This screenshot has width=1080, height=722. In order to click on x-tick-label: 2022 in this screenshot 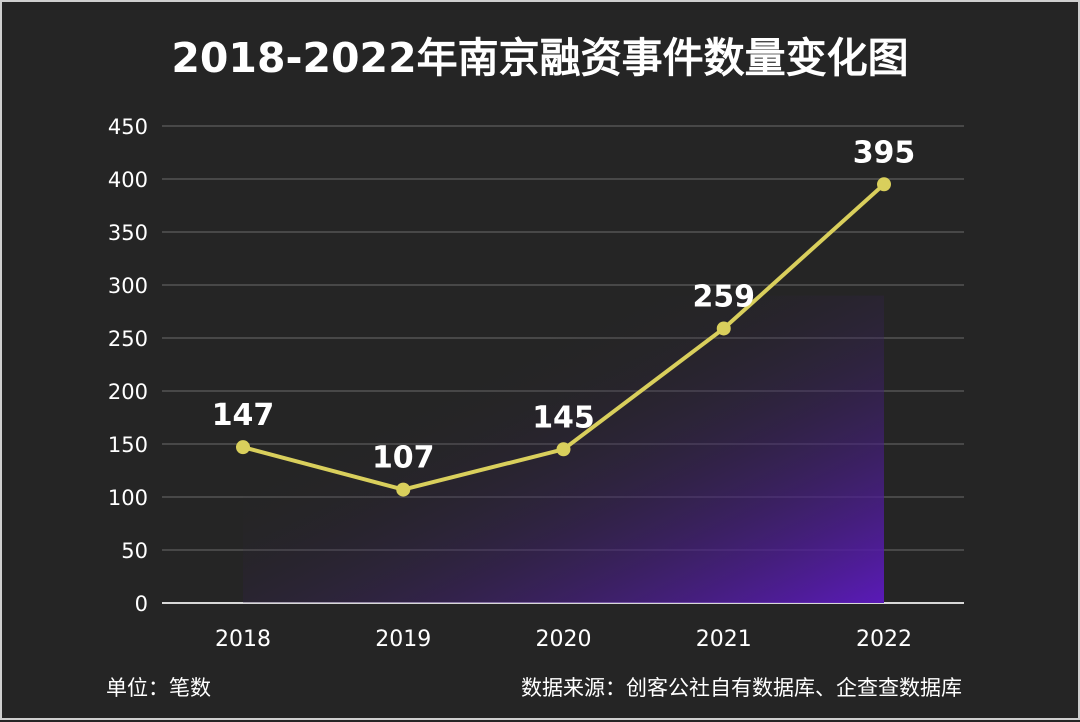, I will do `click(884, 639)`.